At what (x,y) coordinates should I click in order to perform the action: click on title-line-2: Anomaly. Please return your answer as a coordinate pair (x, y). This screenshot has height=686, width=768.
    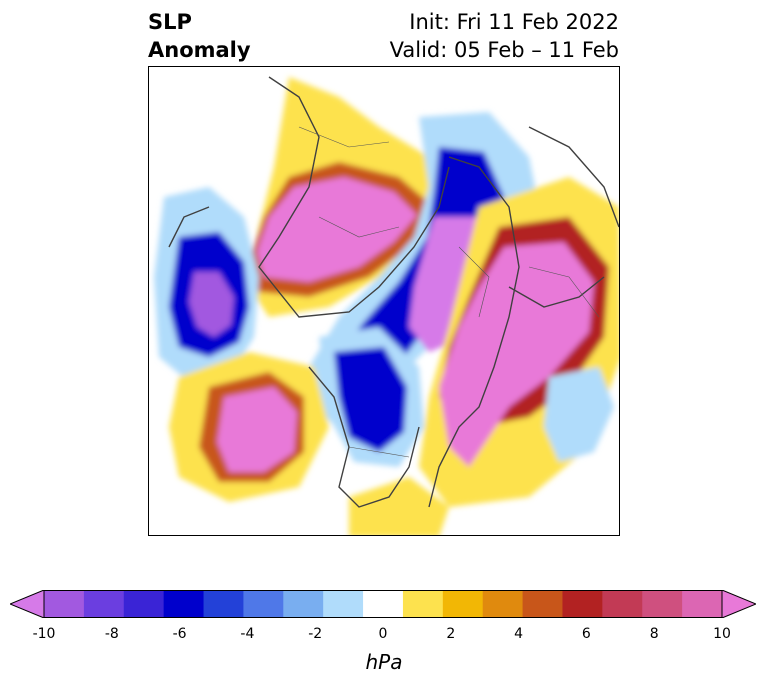
    Looking at the image, I should click on (199, 50).